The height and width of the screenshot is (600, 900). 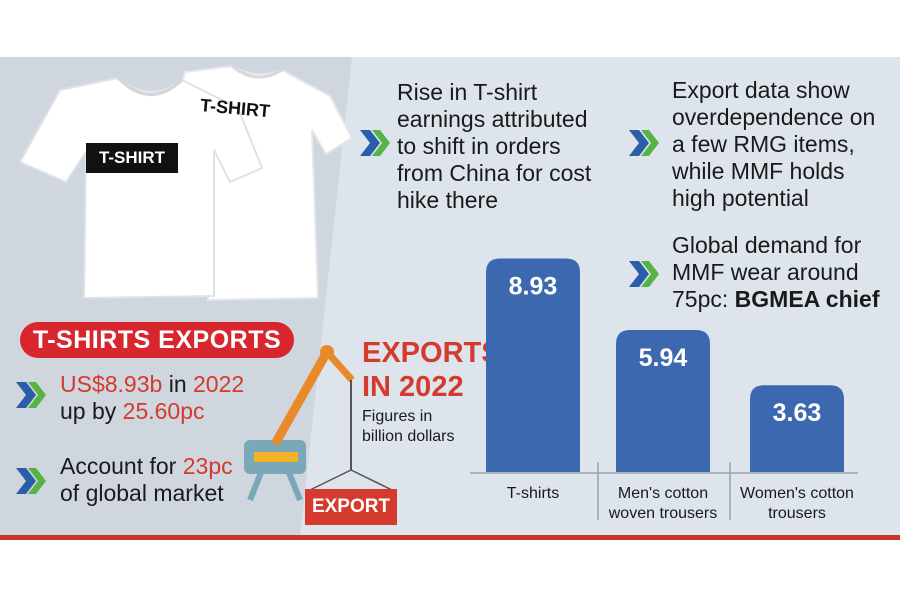 What do you see at coordinates (797, 413) in the screenshot?
I see `bar-value-label-2: 3.63` at bounding box center [797, 413].